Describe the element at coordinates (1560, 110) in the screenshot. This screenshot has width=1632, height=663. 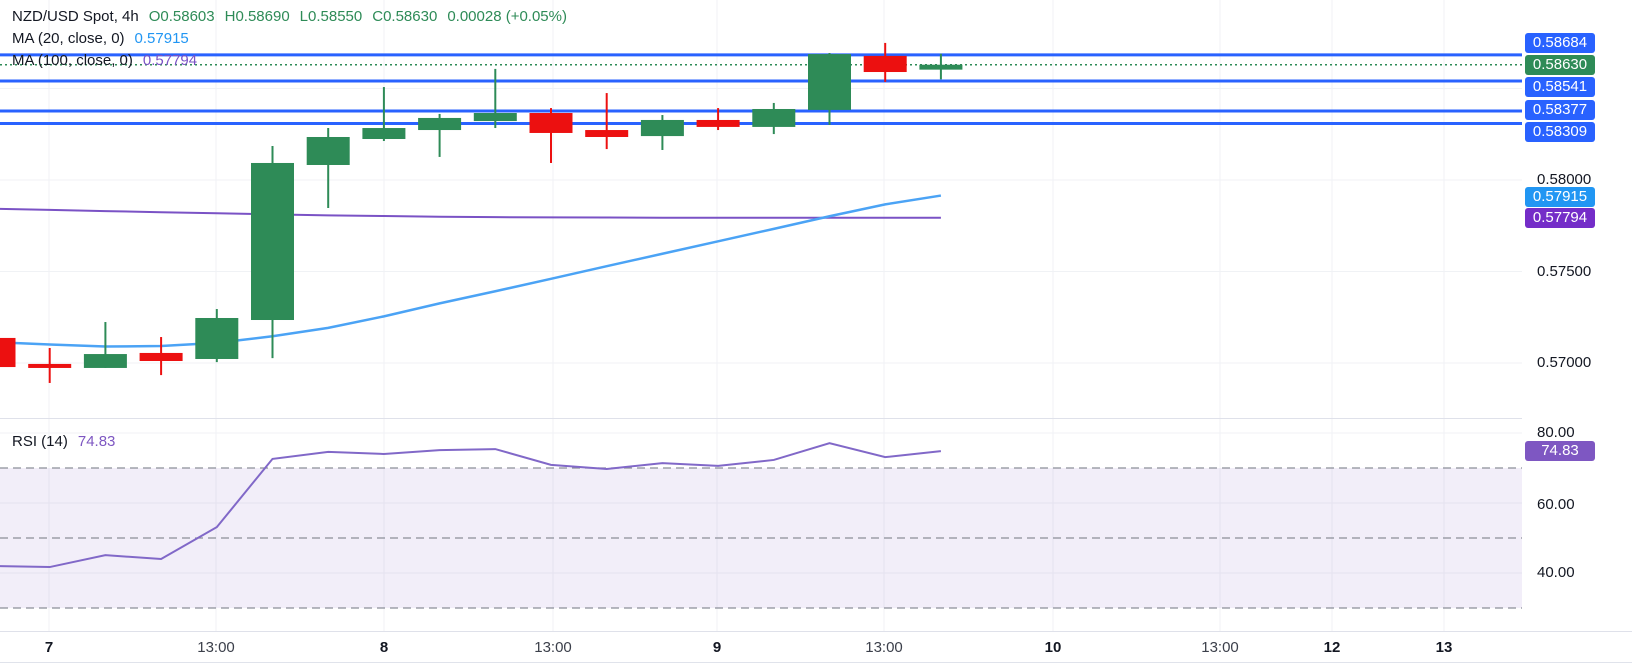
I see `price-label-level: 0.58377` at that location.